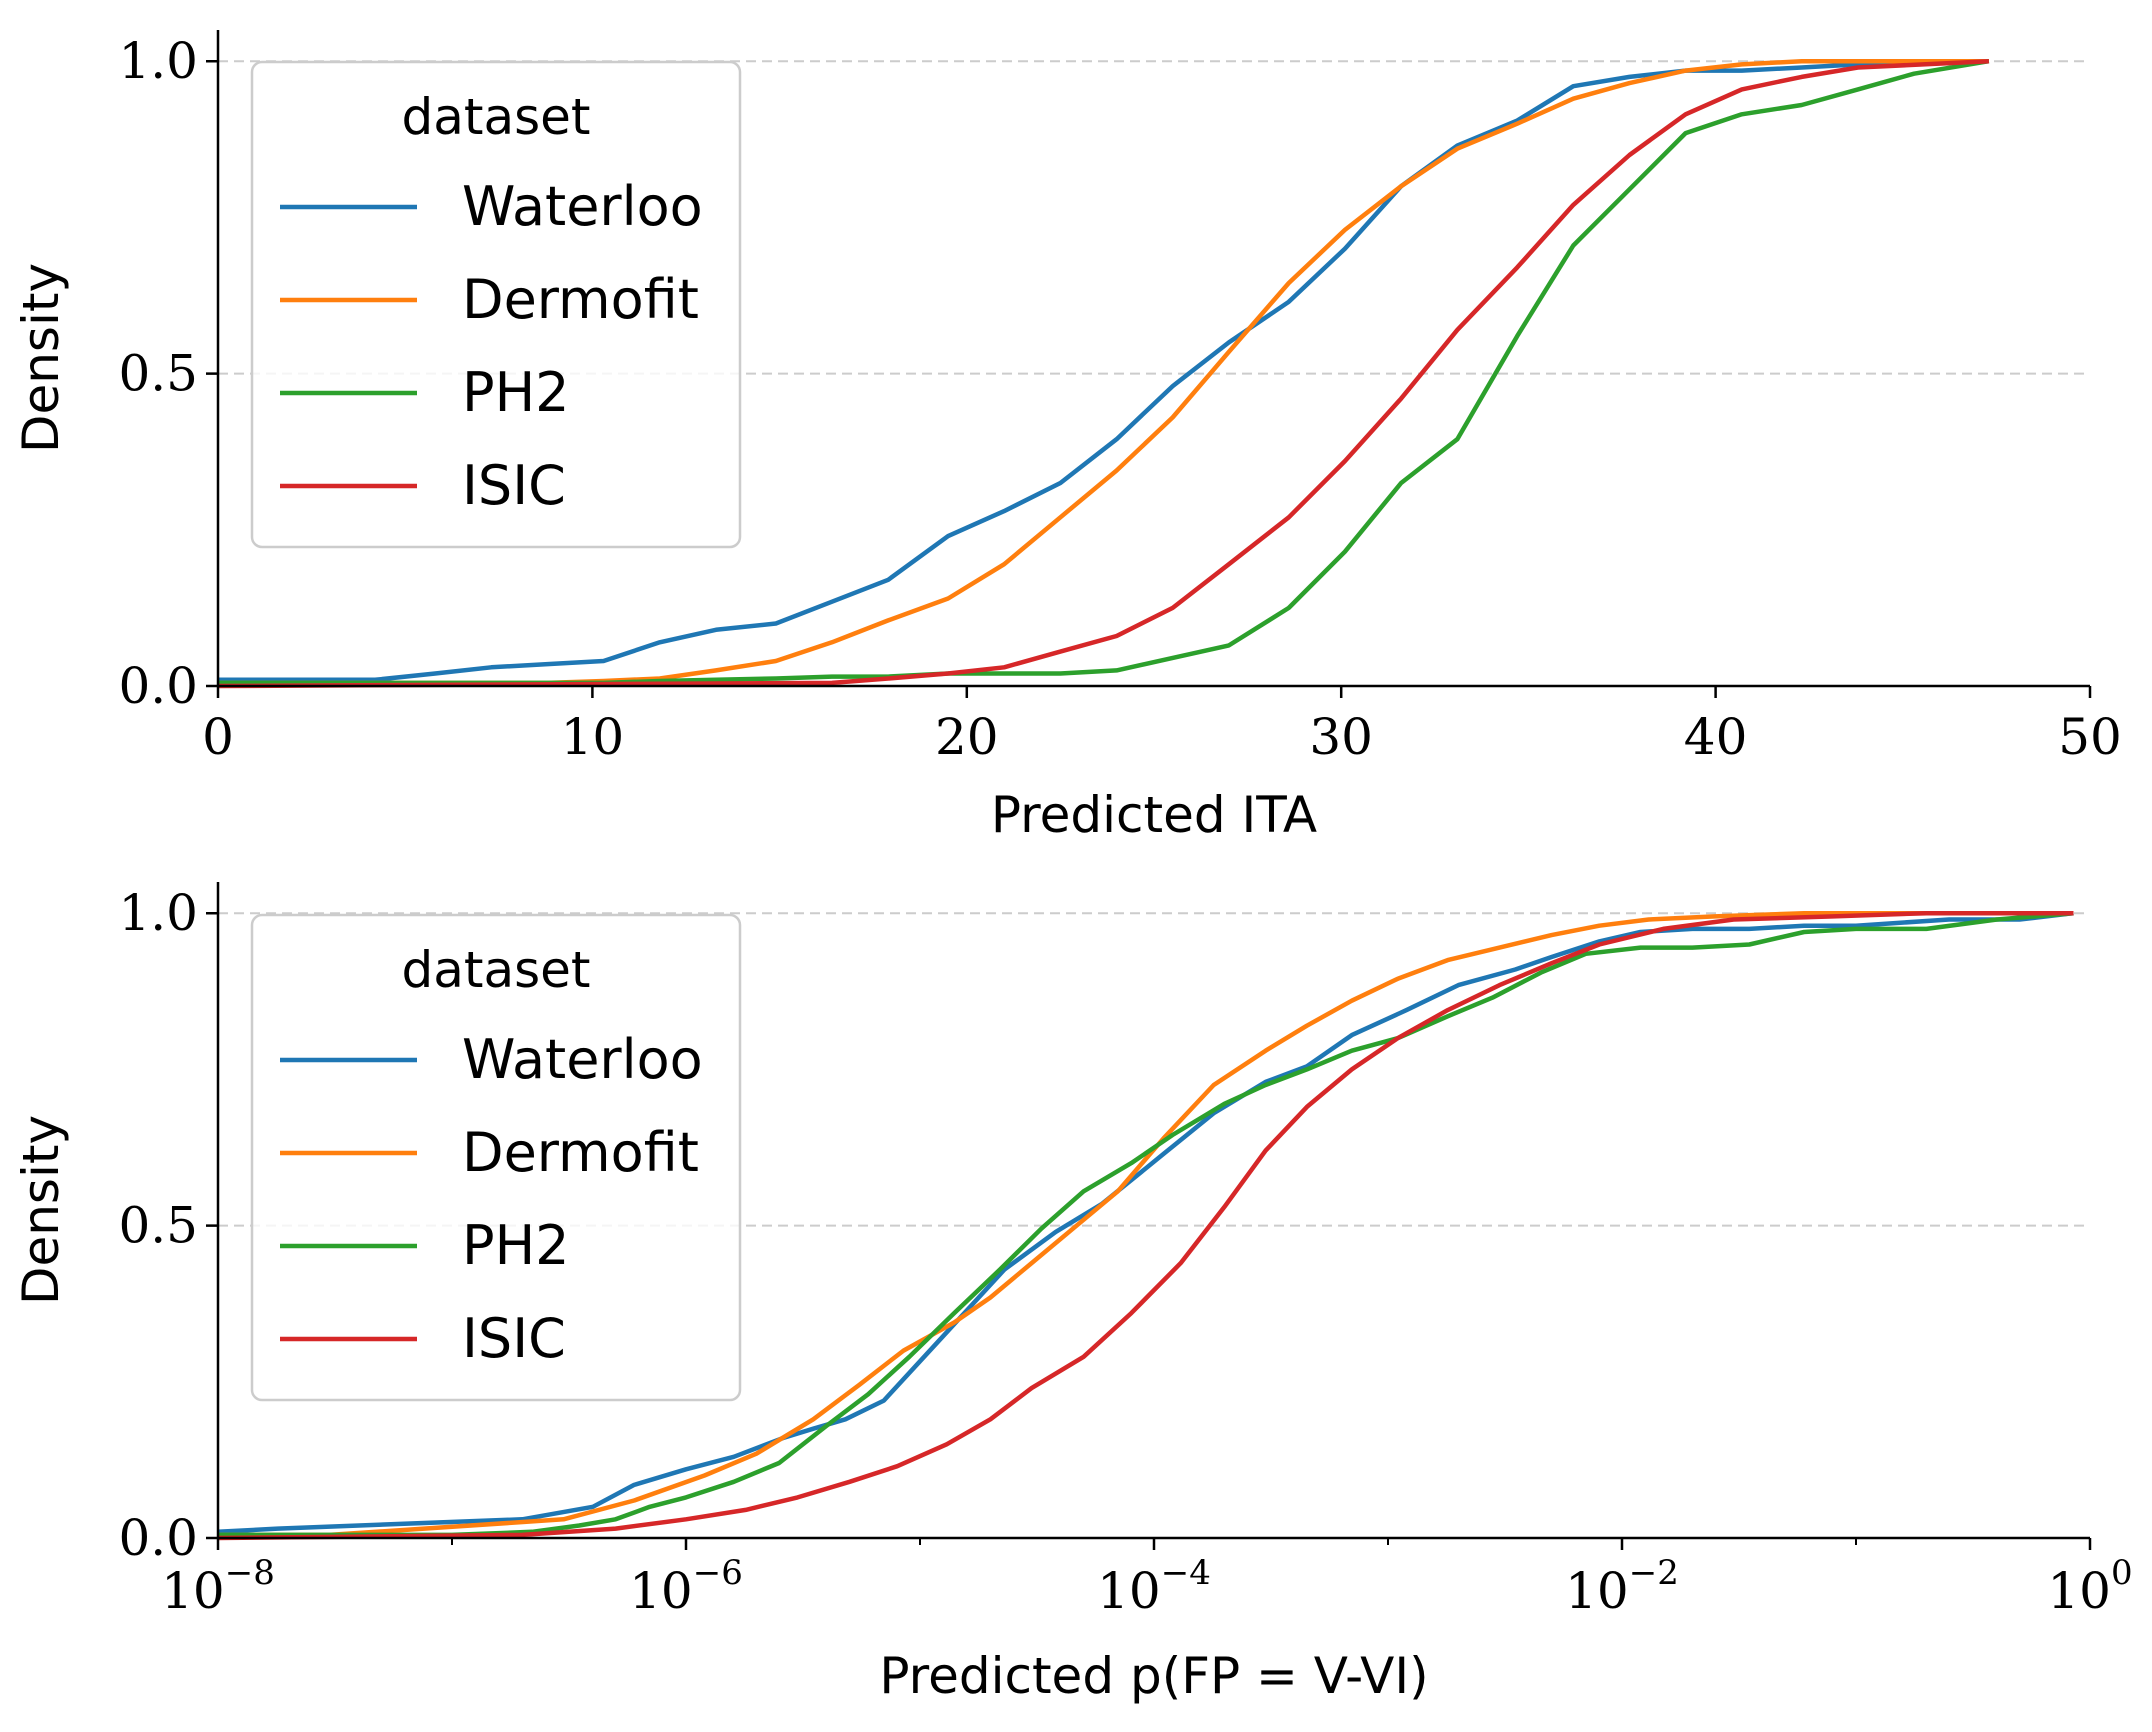 This screenshot has width=2152, height=1732. Describe the element at coordinates (1162, 726) in the screenshot. I see `x-tick-labels: 0 10 20 30 40 50` at that location.